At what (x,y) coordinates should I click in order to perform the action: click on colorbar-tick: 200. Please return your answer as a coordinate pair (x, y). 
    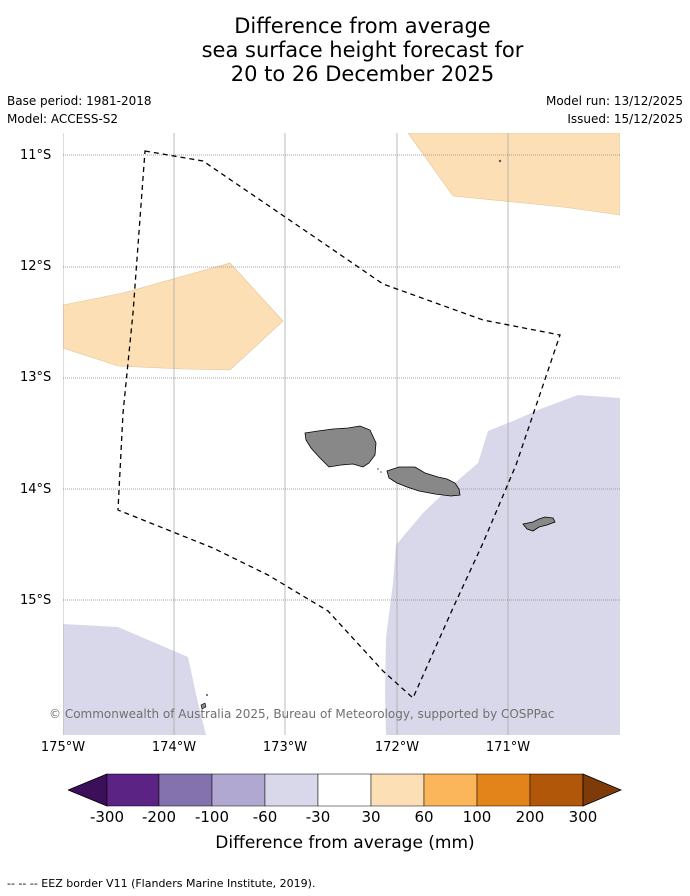
    Looking at the image, I should click on (530, 817).